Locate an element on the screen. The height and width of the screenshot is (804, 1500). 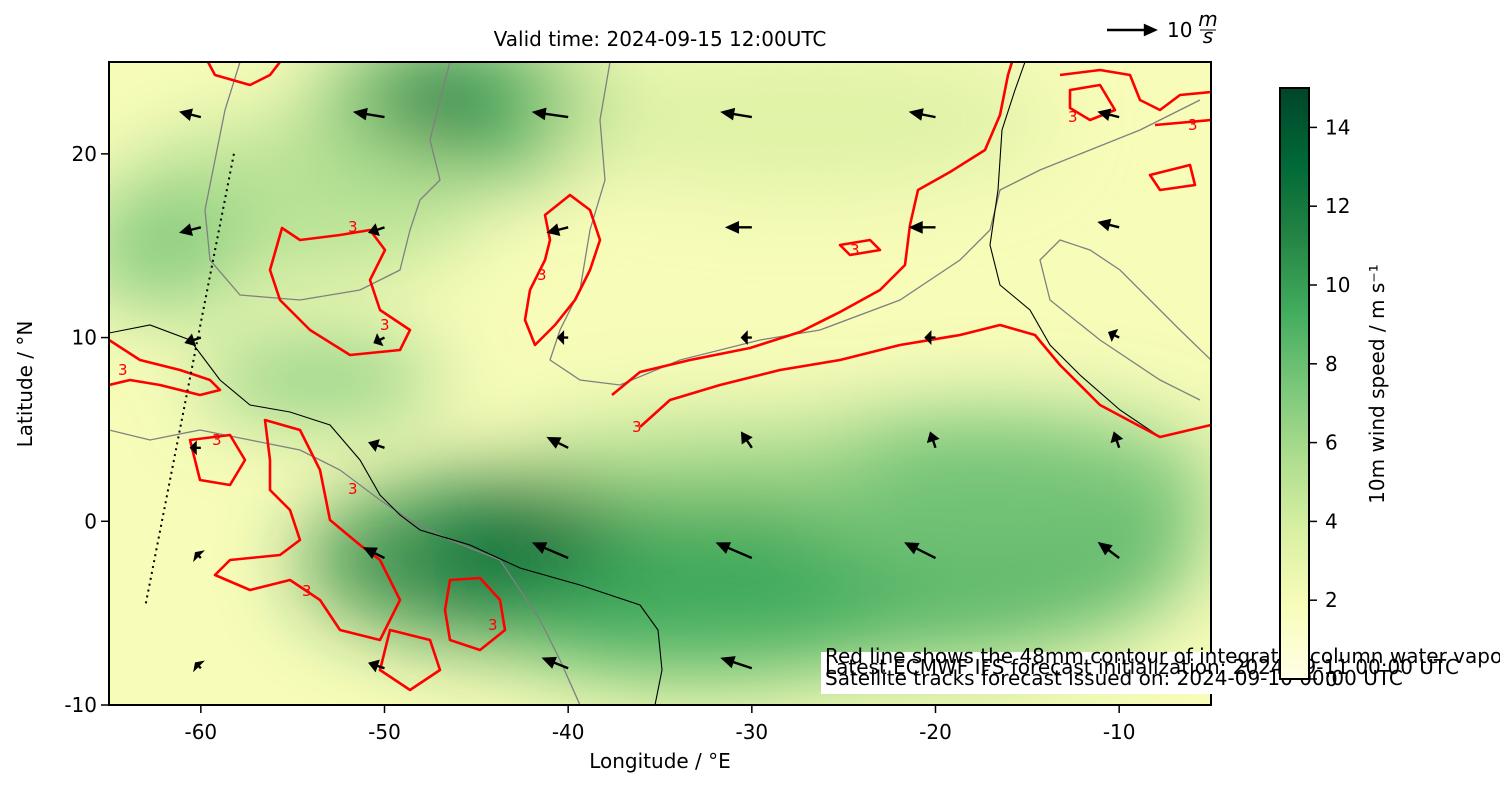
coastline is located at coordinates (1100, 250).